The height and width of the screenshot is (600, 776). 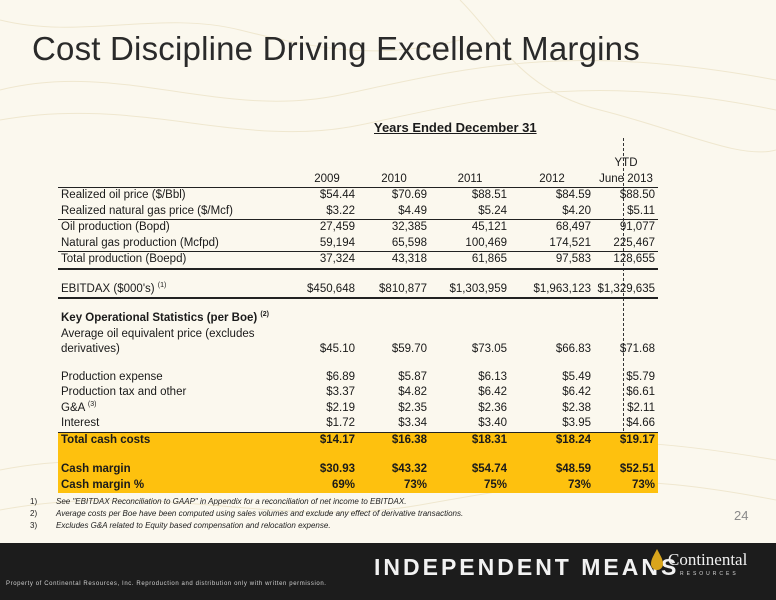 I want to click on row-label: Total production (Boepd), so click(x=177, y=260).